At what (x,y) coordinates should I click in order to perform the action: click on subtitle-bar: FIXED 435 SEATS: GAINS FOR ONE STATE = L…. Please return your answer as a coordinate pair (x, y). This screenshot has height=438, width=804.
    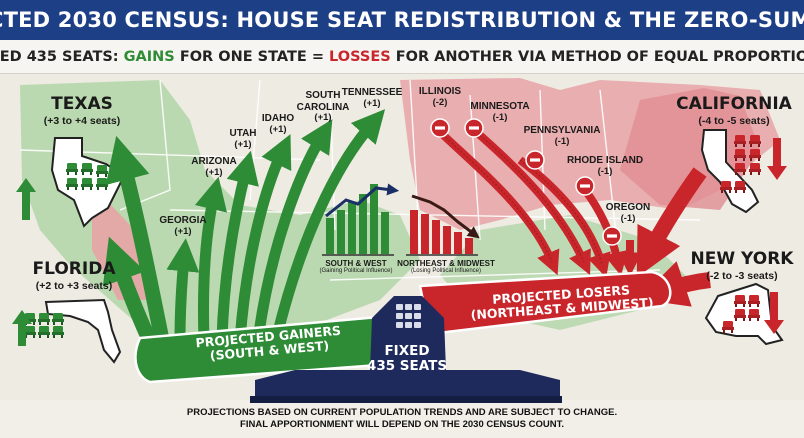
    Looking at the image, I should click on (402, 57).